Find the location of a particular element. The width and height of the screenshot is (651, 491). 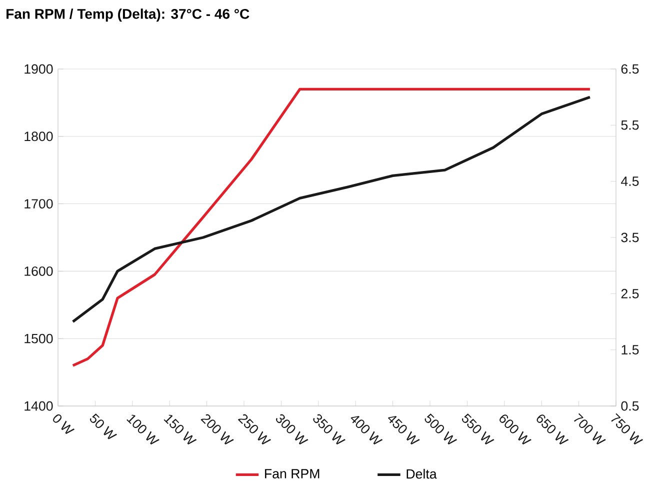

y2-tick-label: 0.5 is located at coordinates (630, 406).